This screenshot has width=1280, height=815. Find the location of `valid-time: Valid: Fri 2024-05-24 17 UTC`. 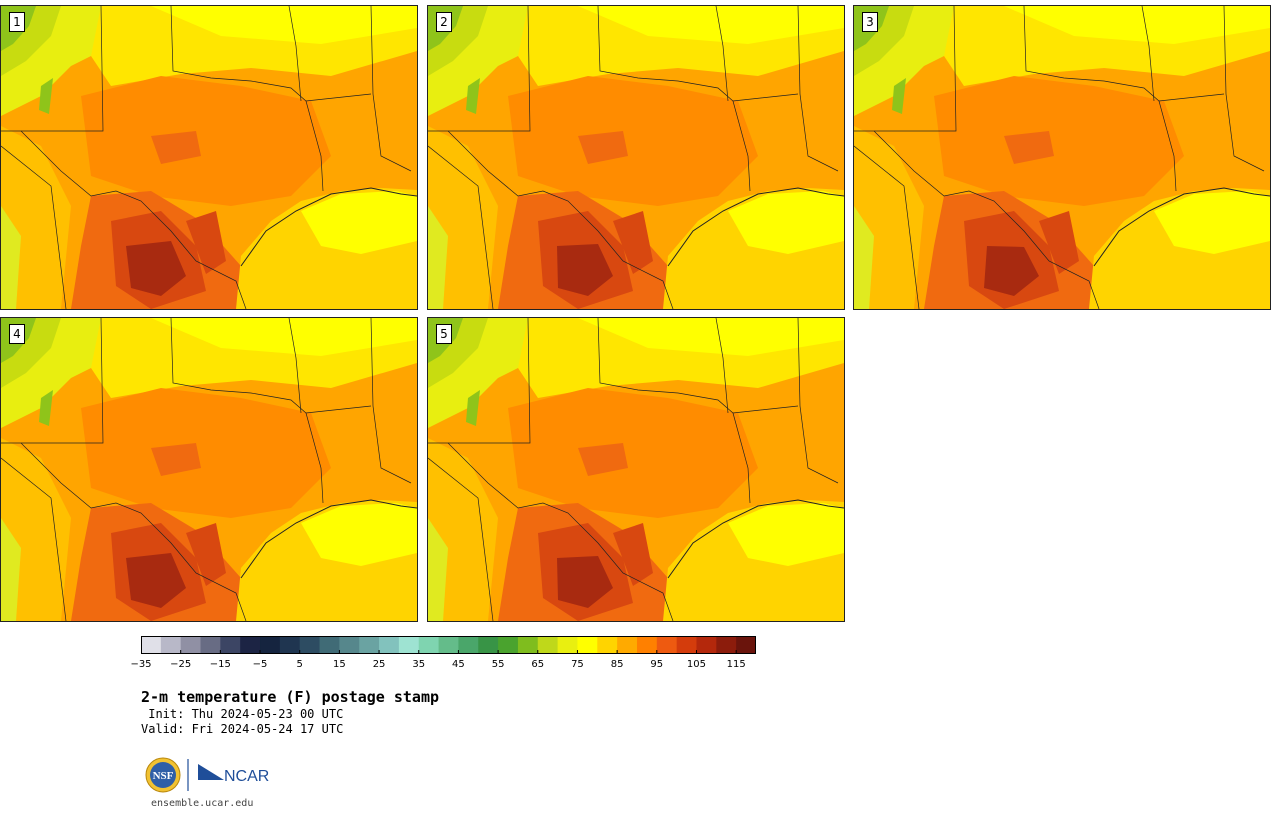

valid-time: Valid: Fri 2024-05-24 17 UTC is located at coordinates (242, 729).